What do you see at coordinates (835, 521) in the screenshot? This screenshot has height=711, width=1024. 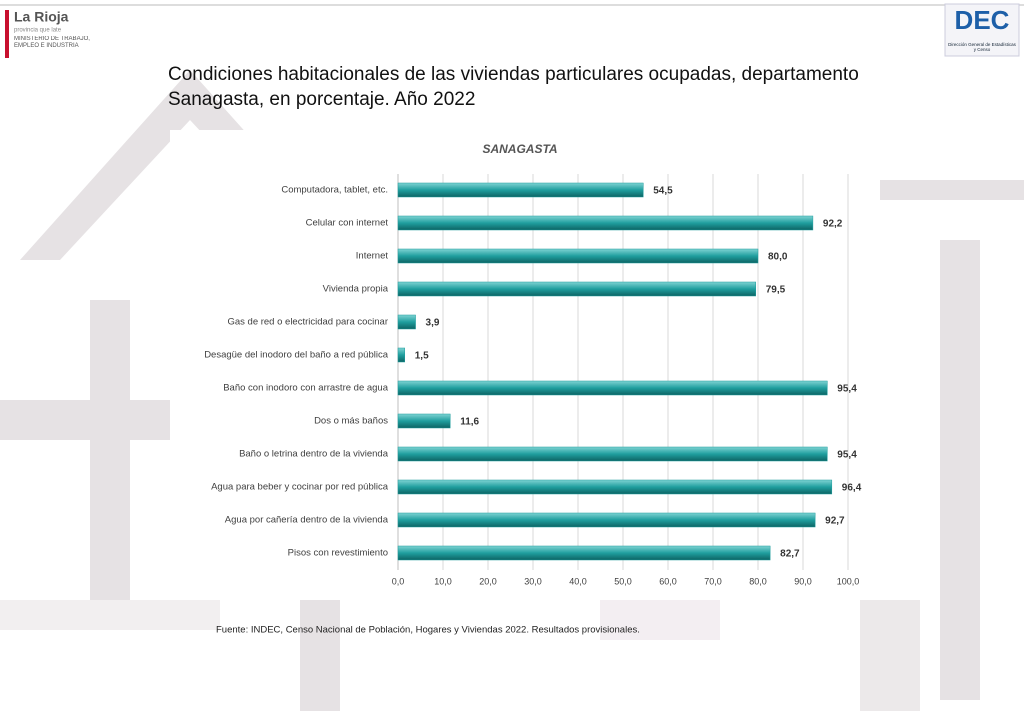 I see `value-label: 92,7` at bounding box center [835, 521].